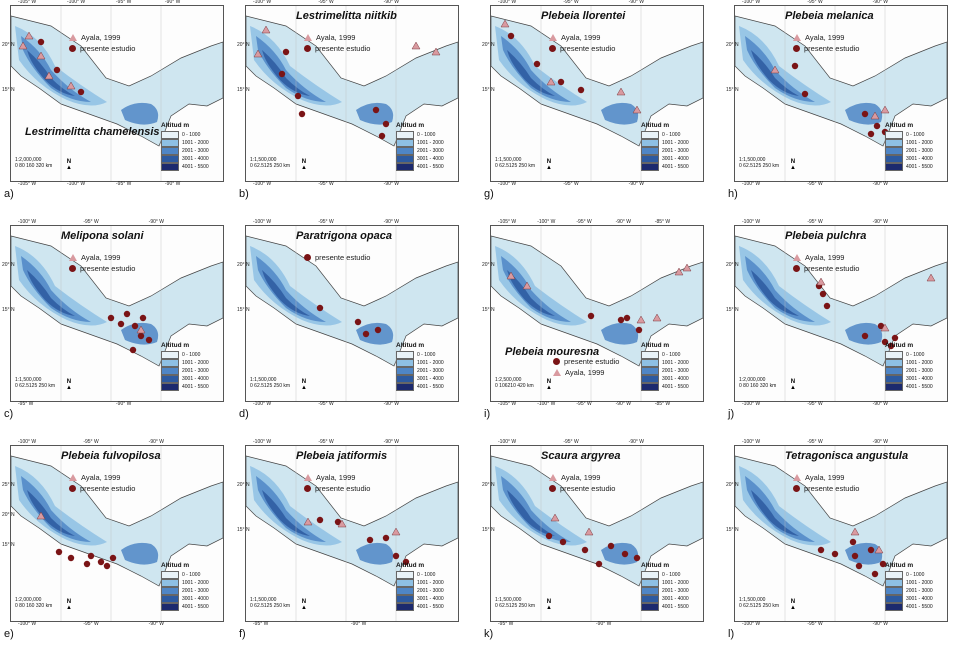 The width and height of the screenshot is (958, 656). Describe the element at coordinates (69, 162) in the screenshot. I see `north-label: N` at that location.